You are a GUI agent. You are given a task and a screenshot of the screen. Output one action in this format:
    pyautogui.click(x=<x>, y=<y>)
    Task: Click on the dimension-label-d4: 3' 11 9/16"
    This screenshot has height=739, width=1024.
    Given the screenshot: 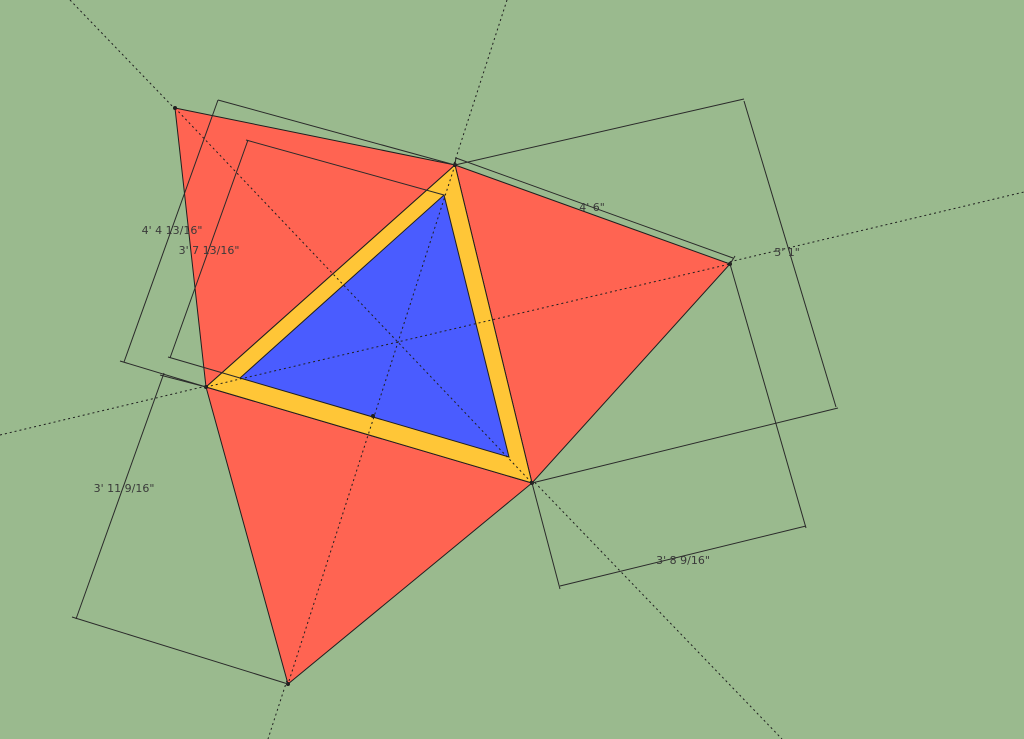 What is the action you would take?
    pyautogui.click(x=124, y=488)
    